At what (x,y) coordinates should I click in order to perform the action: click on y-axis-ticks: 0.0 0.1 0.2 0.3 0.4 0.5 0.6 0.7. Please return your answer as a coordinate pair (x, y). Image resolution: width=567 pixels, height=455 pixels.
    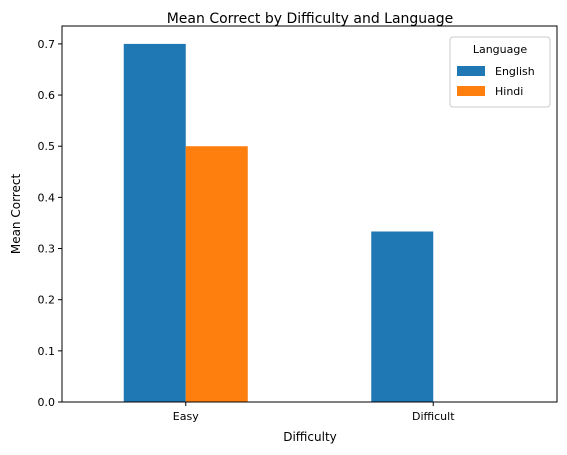
    Looking at the image, I should click on (50, 223).